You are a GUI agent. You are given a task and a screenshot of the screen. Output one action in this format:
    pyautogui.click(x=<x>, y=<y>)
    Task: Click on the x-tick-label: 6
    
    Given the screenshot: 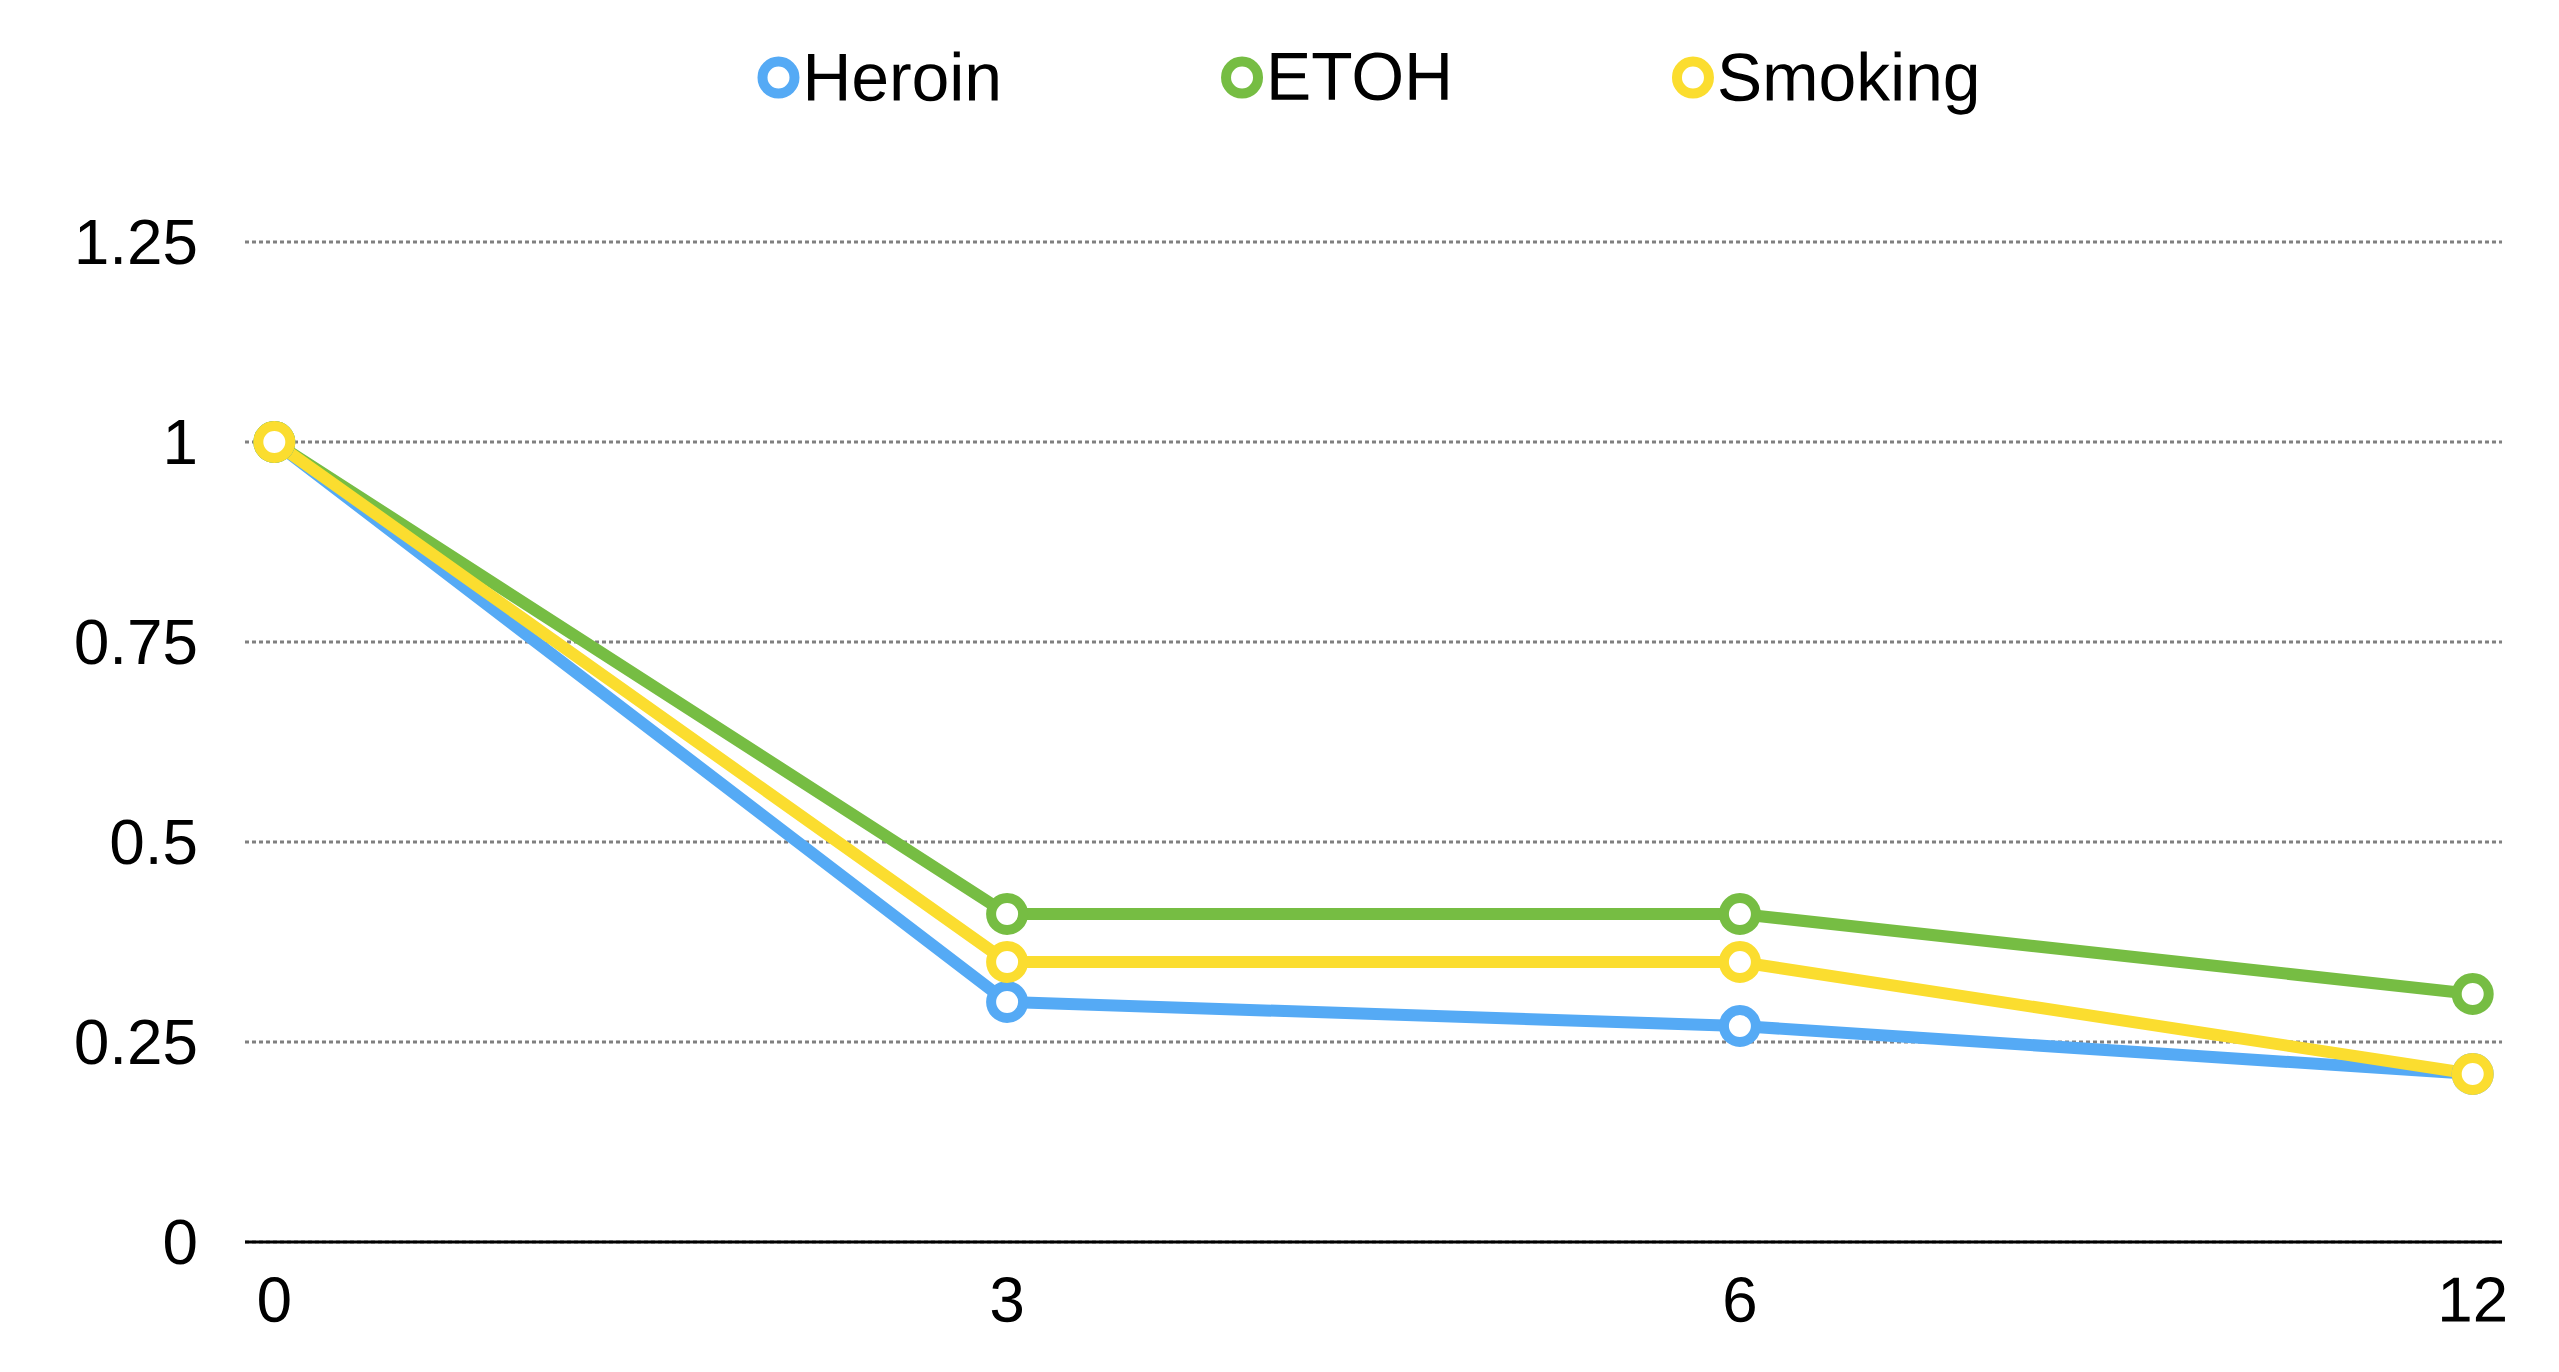 What is the action you would take?
    pyautogui.click(x=1740, y=1300)
    